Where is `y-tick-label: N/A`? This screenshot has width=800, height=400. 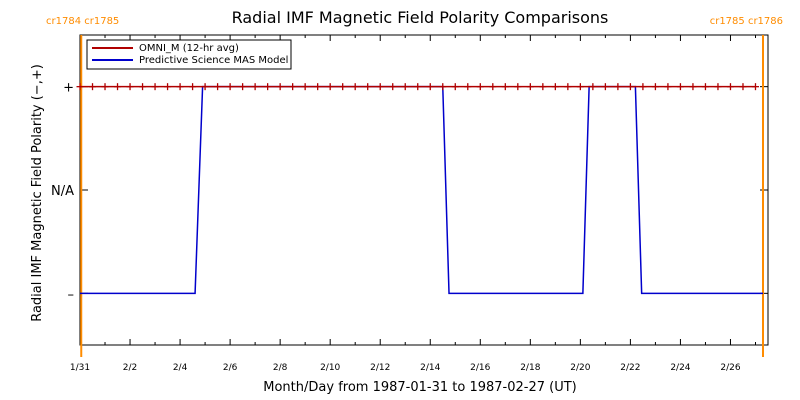 y-tick-label: N/A is located at coordinates (62, 191).